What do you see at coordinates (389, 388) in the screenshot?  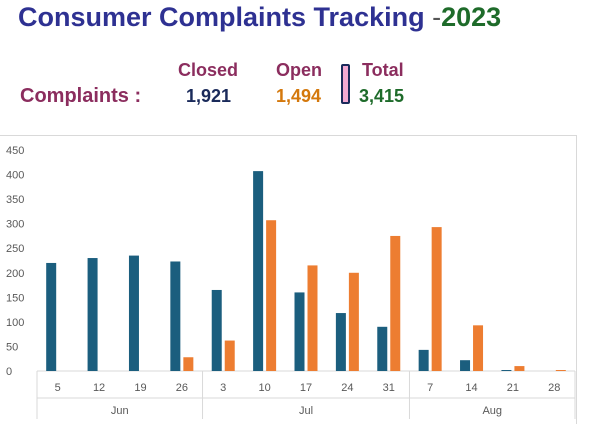 I see `x-tick-label: 31` at bounding box center [389, 388].